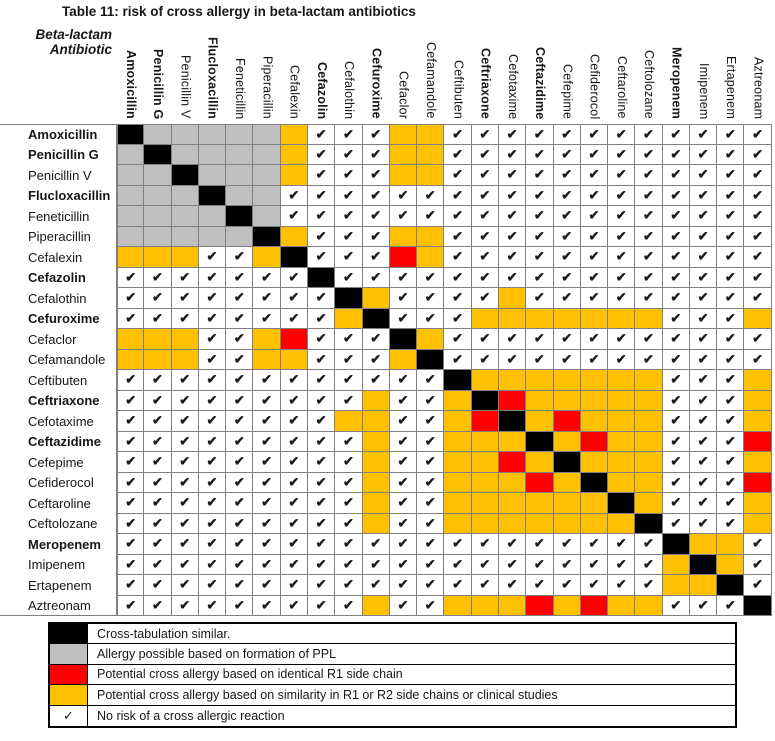  Describe the element at coordinates (512, 86) in the screenshot. I see `column-header: Cefotaxime` at that location.